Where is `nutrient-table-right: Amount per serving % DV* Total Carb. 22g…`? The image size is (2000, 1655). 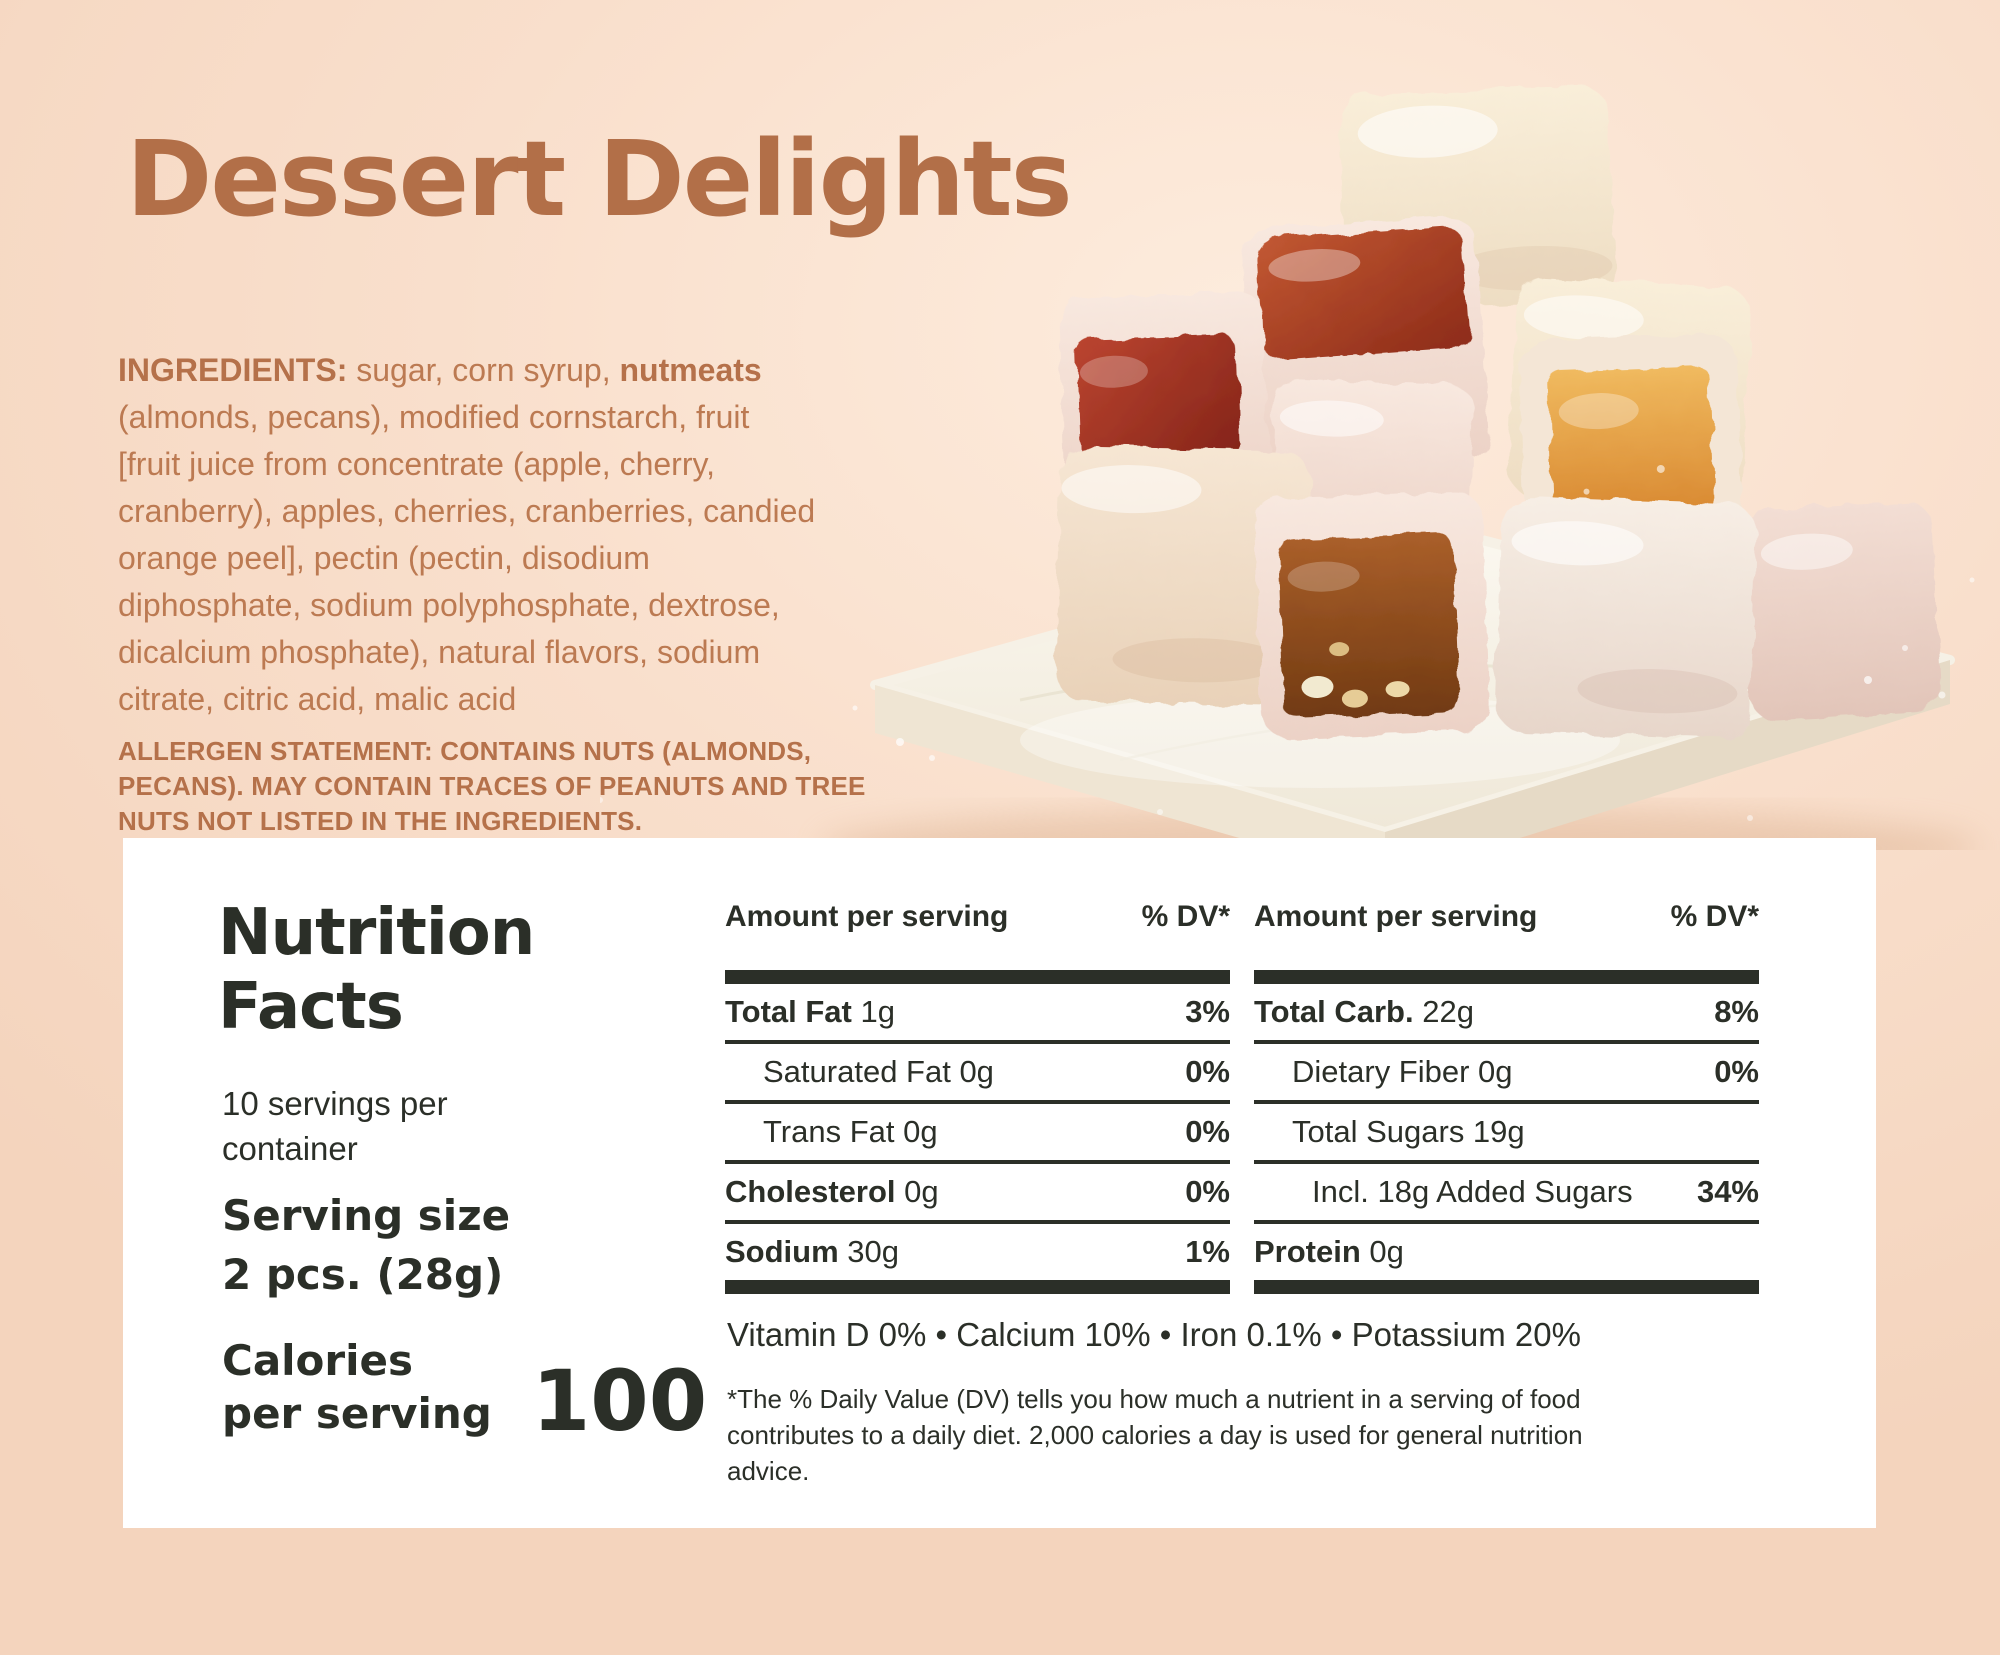 nutrient-table-right: Amount per serving % DV* Total Carb. 22g… is located at coordinates (1506, 1097).